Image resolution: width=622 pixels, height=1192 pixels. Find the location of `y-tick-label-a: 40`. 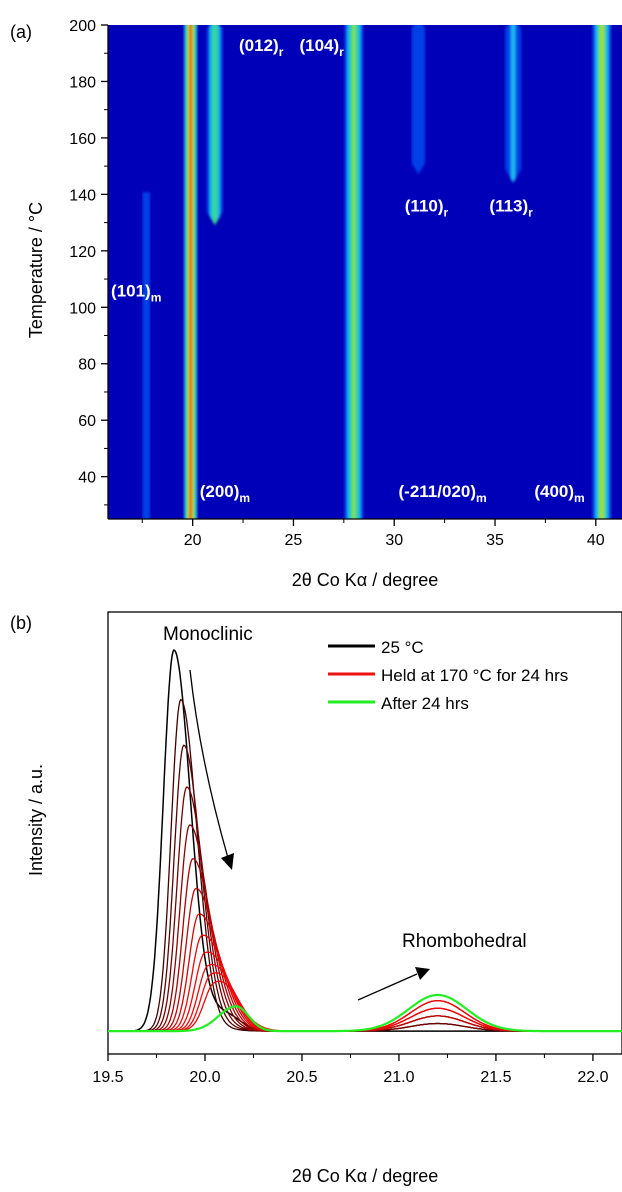

y-tick-label-a: 40 is located at coordinates (87, 478).